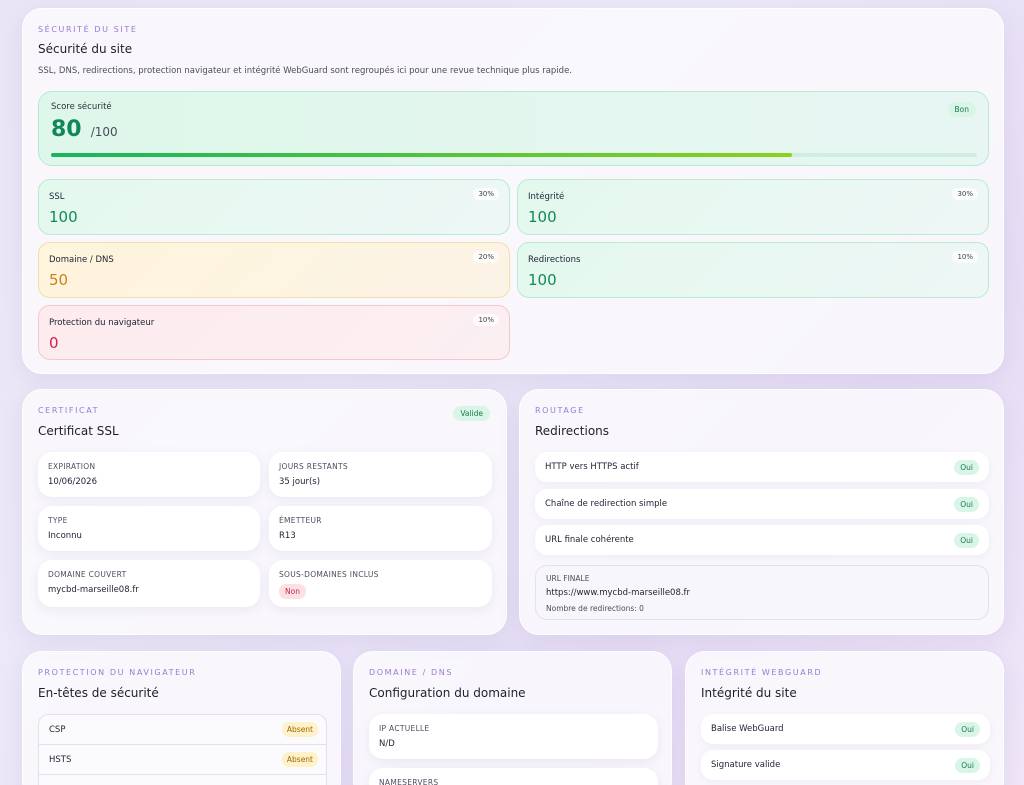 The height and width of the screenshot is (785, 1024). Describe the element at coordinates (747, 729) in the screenshot. I see `check-label: Balise WebGuard` at that location.